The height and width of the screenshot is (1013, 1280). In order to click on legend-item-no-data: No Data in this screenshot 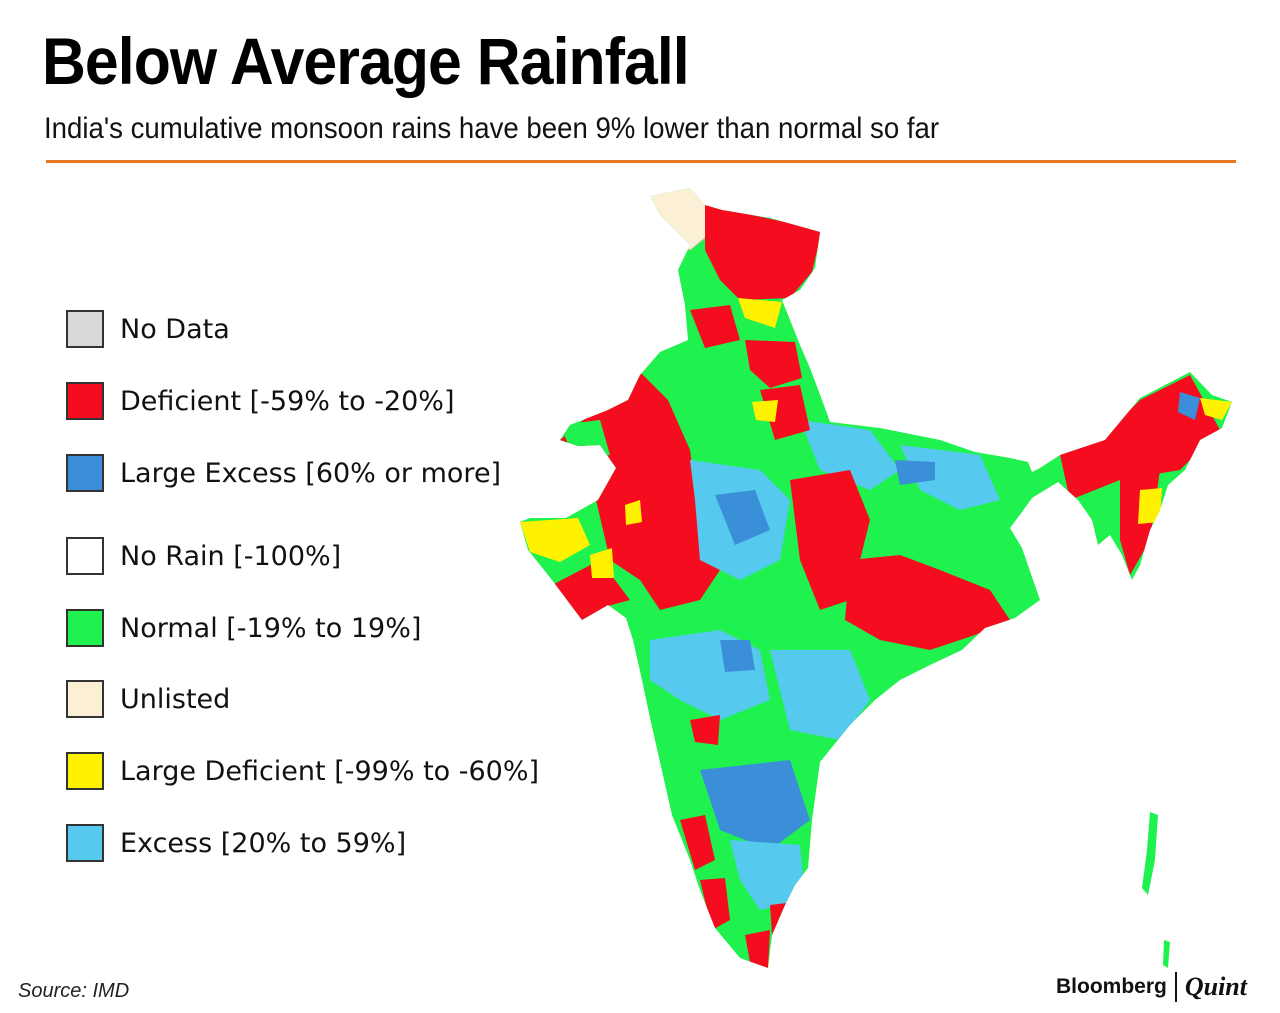, I will do `click(148, 329)`.